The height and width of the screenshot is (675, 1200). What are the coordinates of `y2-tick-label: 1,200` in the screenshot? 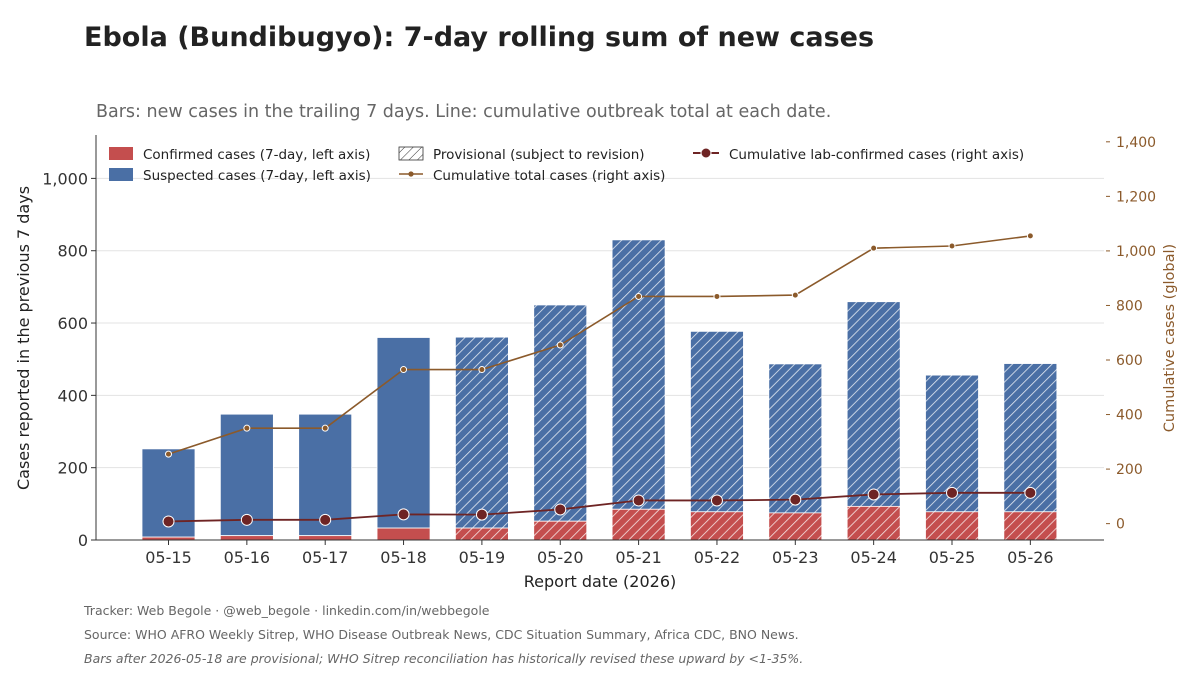 It's located at (1136, 197).